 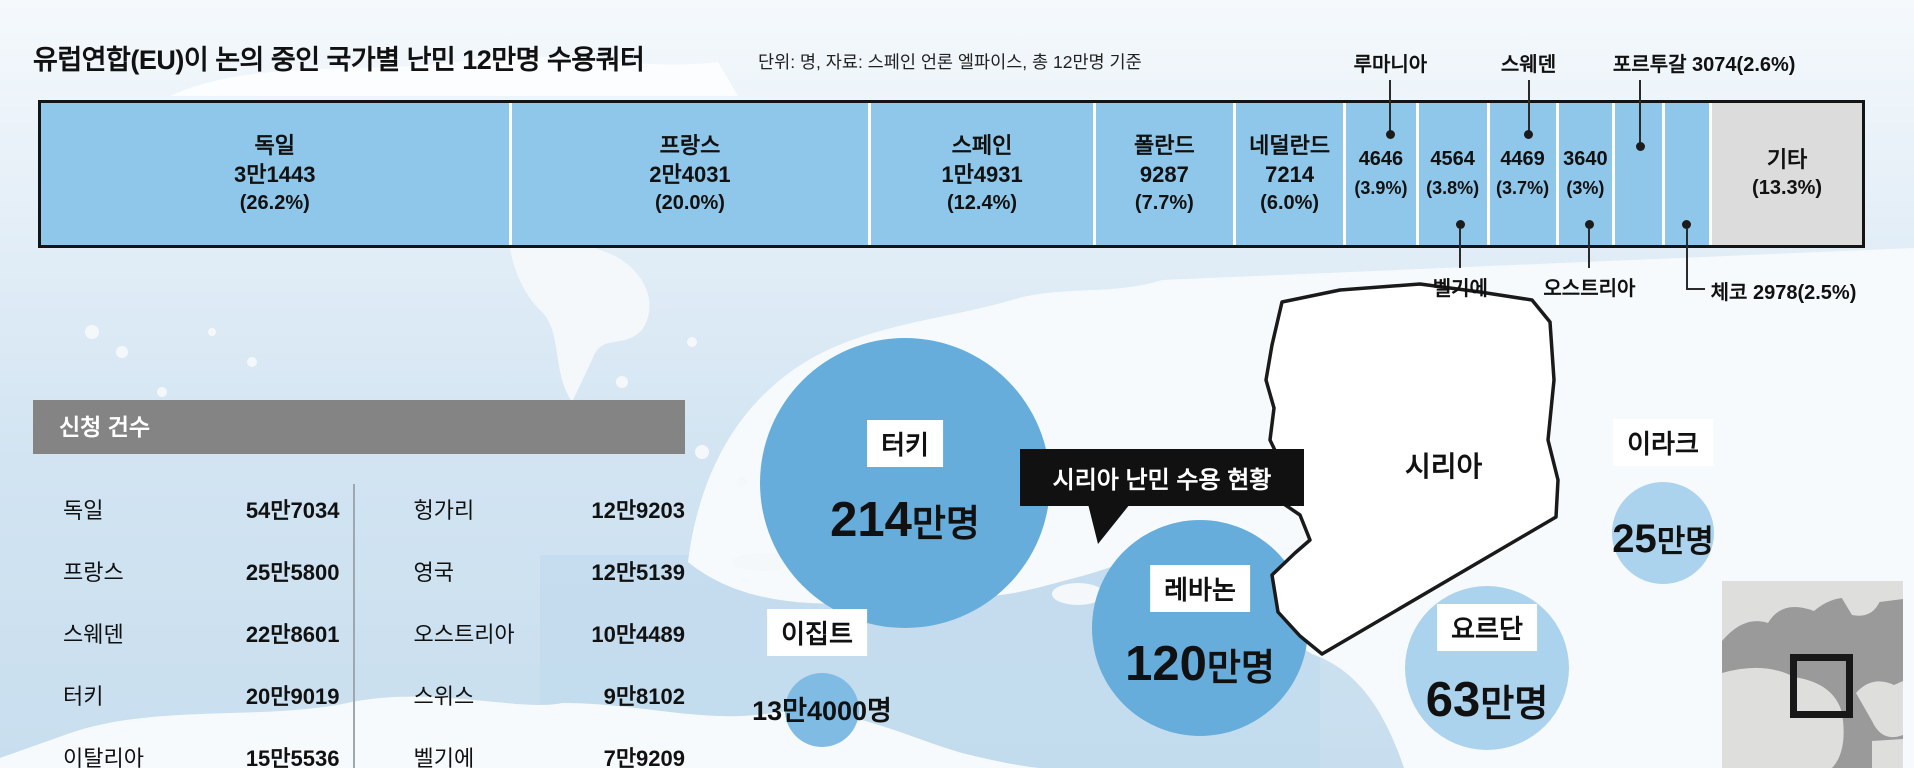 I want to click on segment-value: 2만4031, so click(x=690, y=174).